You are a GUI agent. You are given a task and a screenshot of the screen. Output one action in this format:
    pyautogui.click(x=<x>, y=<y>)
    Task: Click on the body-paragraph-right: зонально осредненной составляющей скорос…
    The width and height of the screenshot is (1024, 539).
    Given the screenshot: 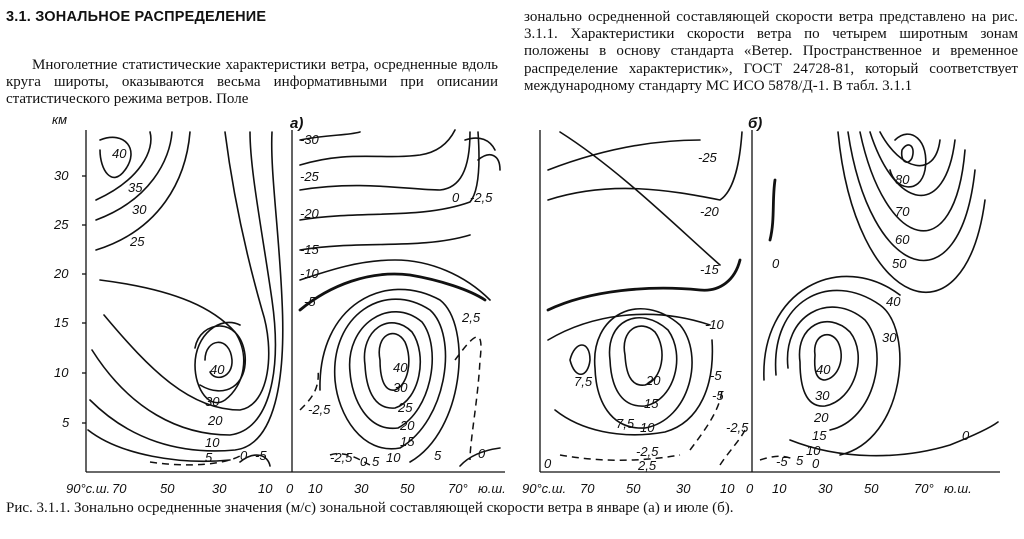 What is the action you would take?
    pyautogui.click(x=771, y=51)
    